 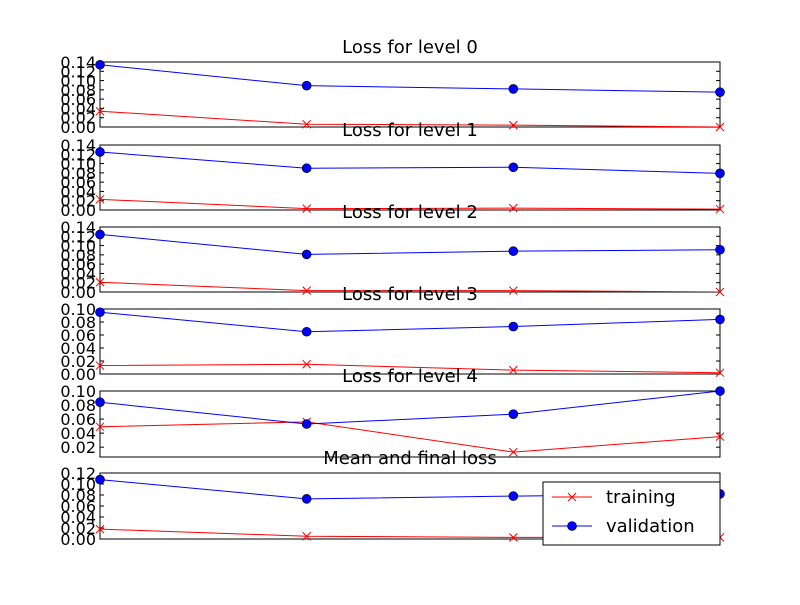 I want to click on subplot-title: Mean and final loss, so click(x=410, y=458).